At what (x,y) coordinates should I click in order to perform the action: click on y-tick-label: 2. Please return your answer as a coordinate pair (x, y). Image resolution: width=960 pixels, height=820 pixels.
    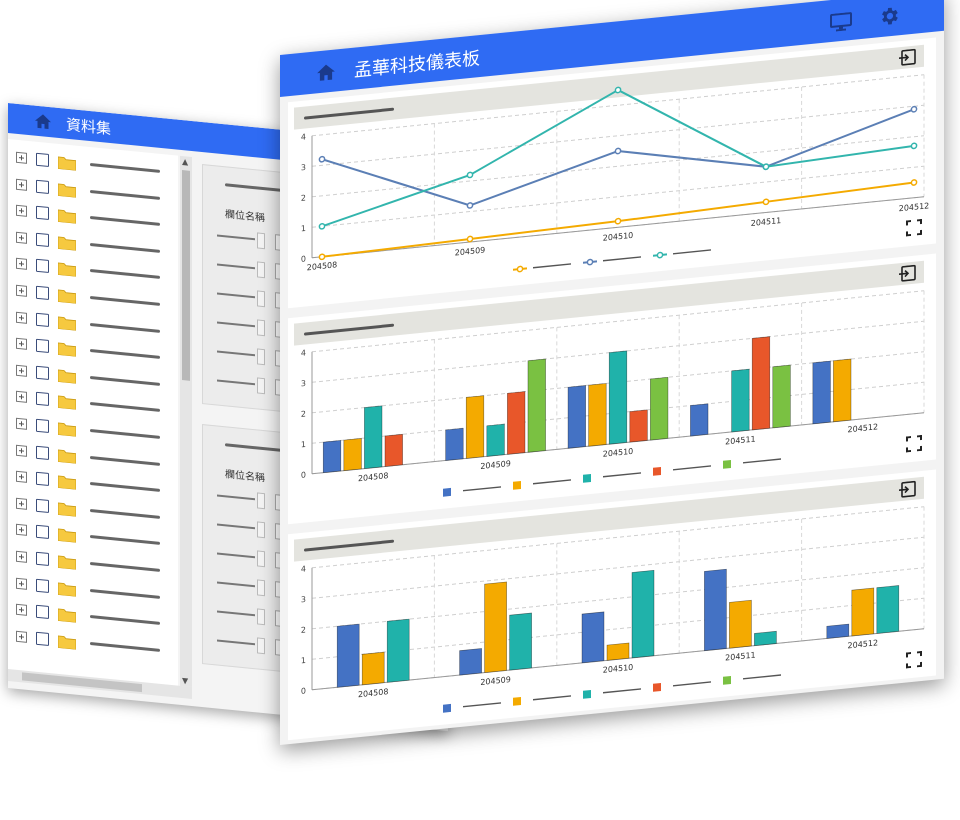
    Looking at the image, I should click on (303, 629).